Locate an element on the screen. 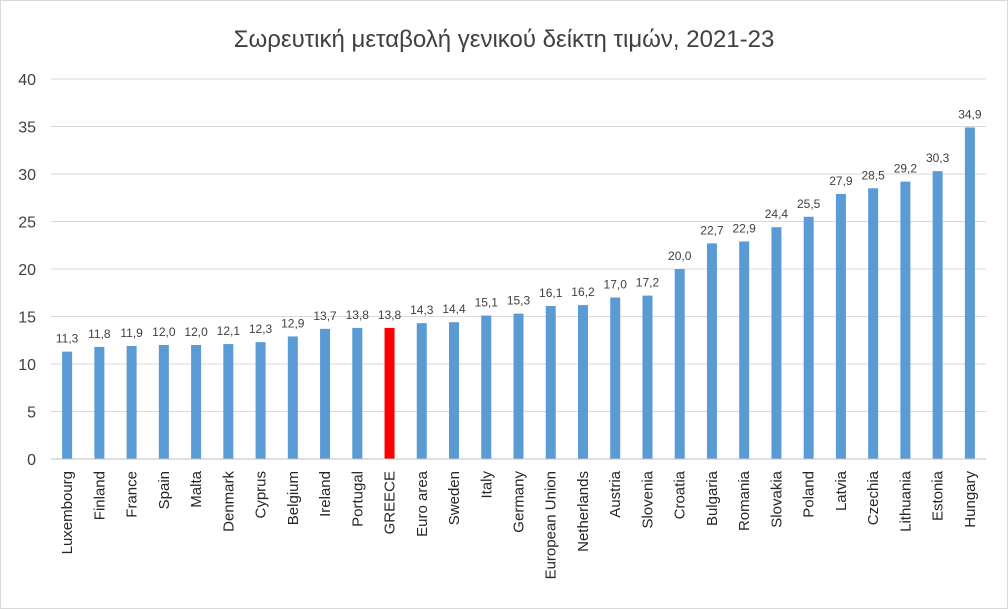 This screenshot has height=609, width=1008. data-label: 14,3 is located at coordinates (422, 310).